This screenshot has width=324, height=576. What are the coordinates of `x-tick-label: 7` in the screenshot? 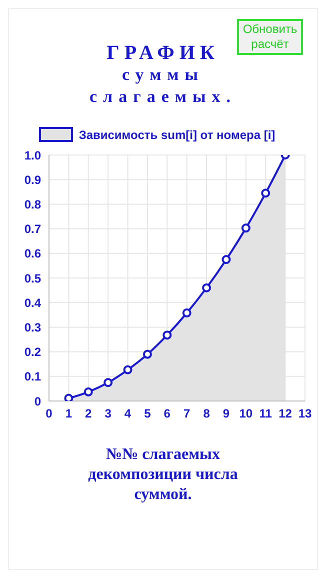 It's located at (187, 413).